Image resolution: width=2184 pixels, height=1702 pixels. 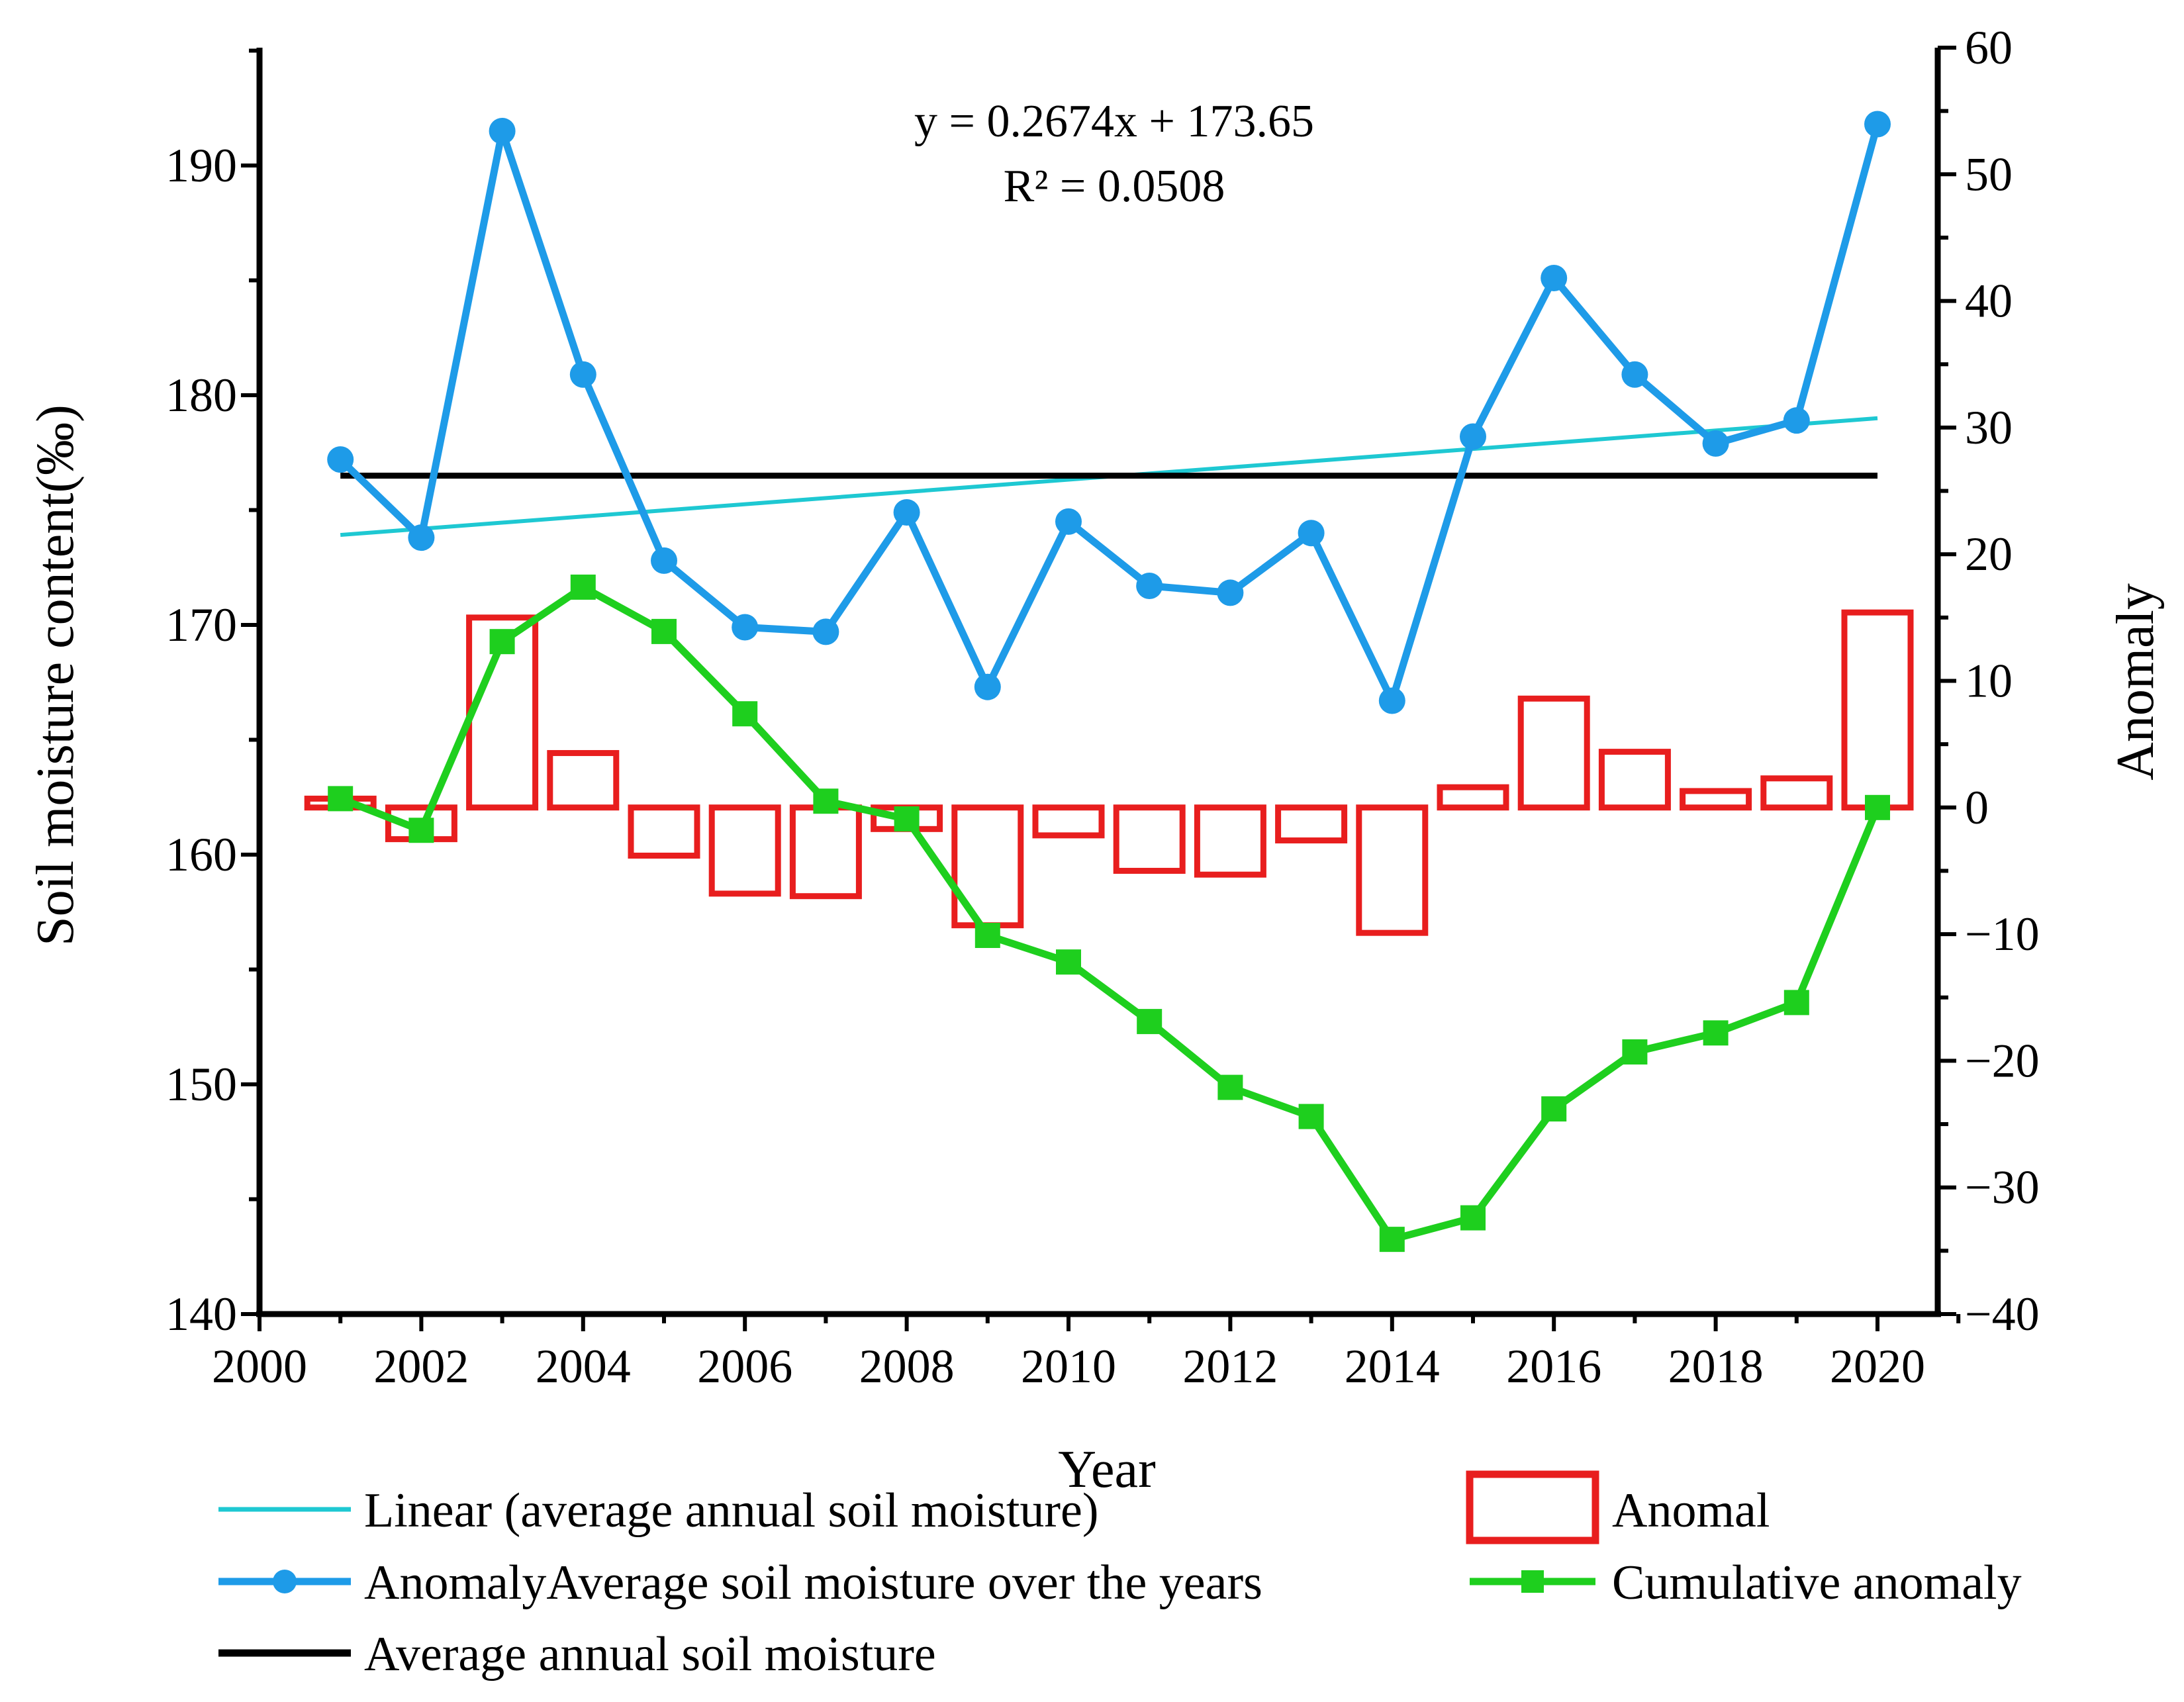 What do you see at coordinates (1817, 1583) in the screenshot?
I see `legend-label-cumulative: Cumulative anomaly` at bounding box center [1817, 1583].